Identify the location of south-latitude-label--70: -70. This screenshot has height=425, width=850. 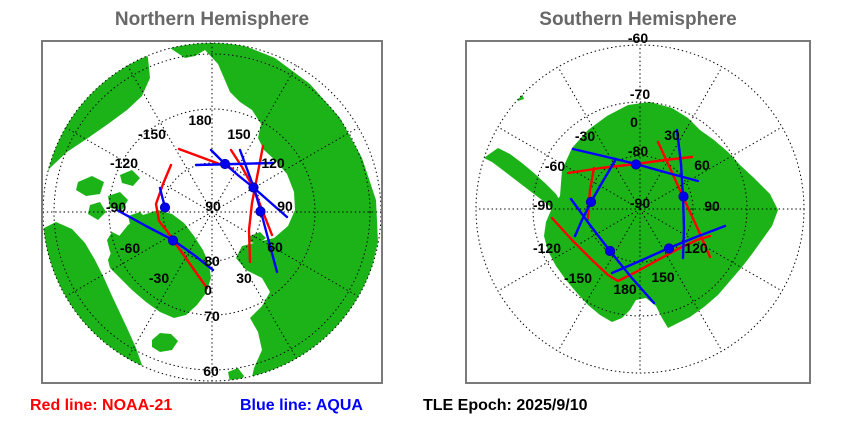
(640, 94).